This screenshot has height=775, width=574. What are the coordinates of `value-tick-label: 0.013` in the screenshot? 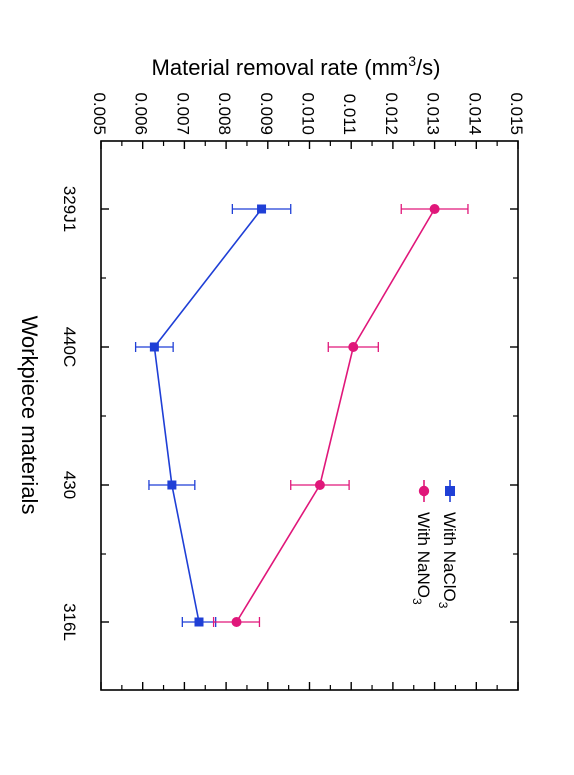 It's located at (433, 113).